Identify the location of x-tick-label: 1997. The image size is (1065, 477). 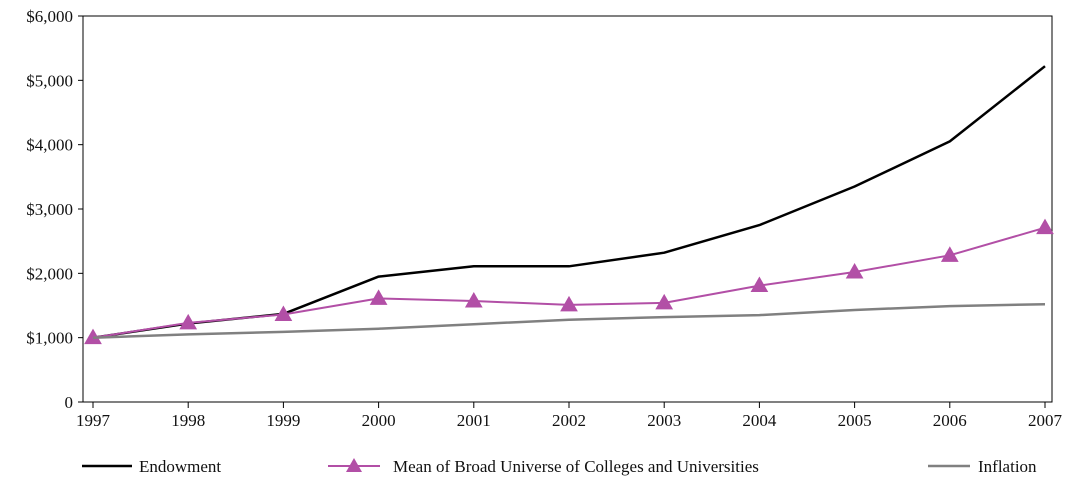
(93, 420).